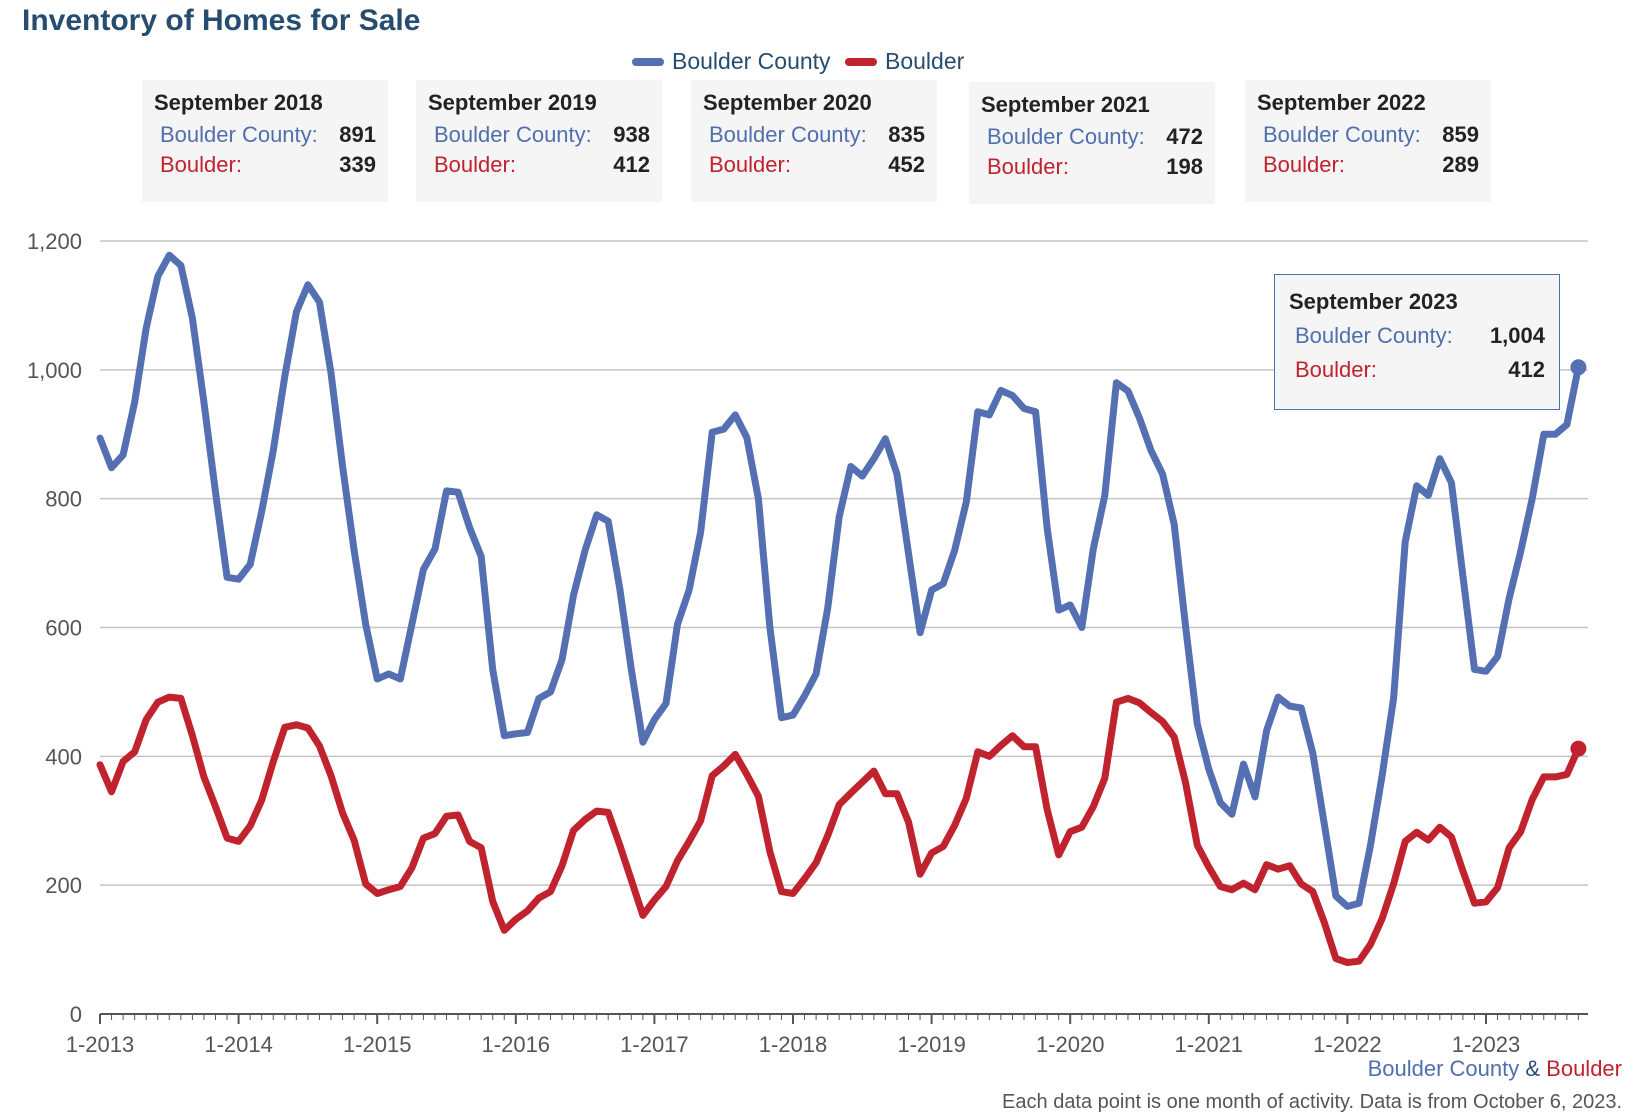 Image resolution: width=1638 pixels, height=1120 pixels. What do you see at coordinates (1443, 1068) in the screenshot?
I see `footer-legend-county: Boulder County` at bounding box center [1443, 1068].